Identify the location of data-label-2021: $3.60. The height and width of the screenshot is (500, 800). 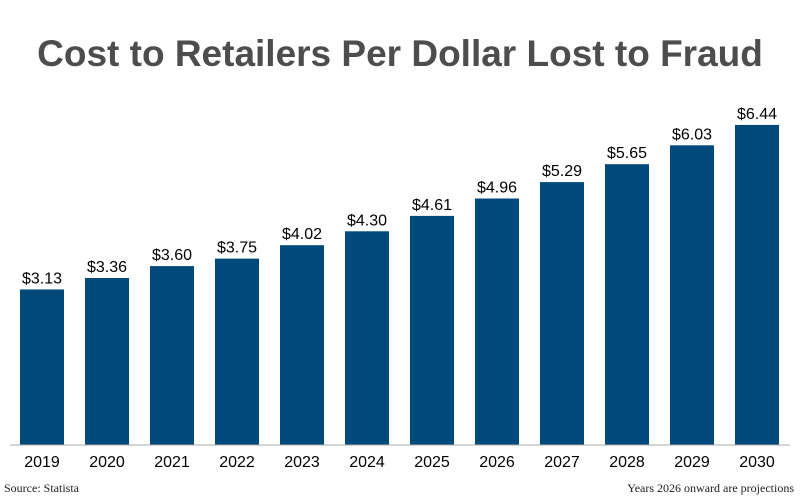
(172, 255).